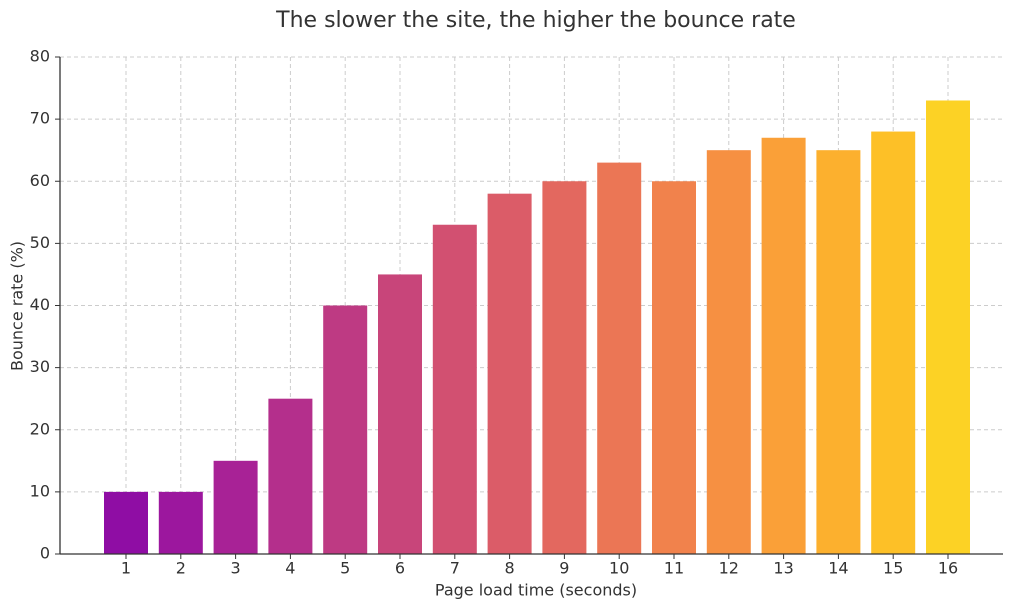  I want to click on x-tick-label: 5, so click(345, 568).